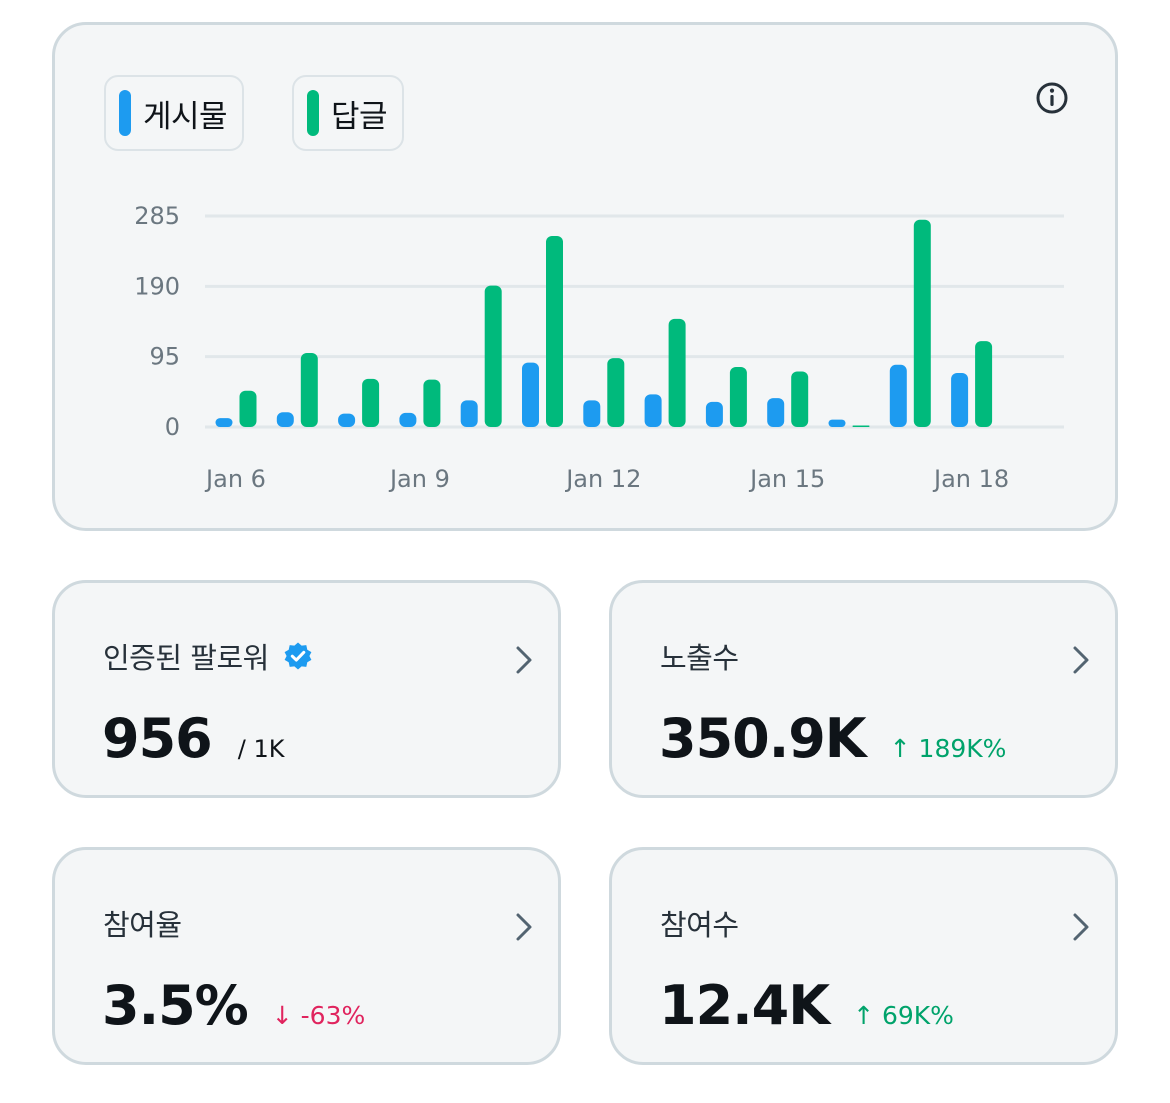 This screenshot has width=1170, height=1103. I want to click on legend-replies-swatch, so click(313, 113).